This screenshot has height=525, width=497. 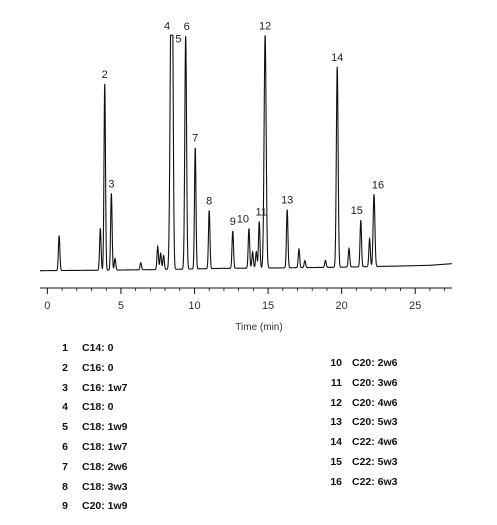 I want to click on legend-compound: C16: 1w7, so click(x=105, y=387).